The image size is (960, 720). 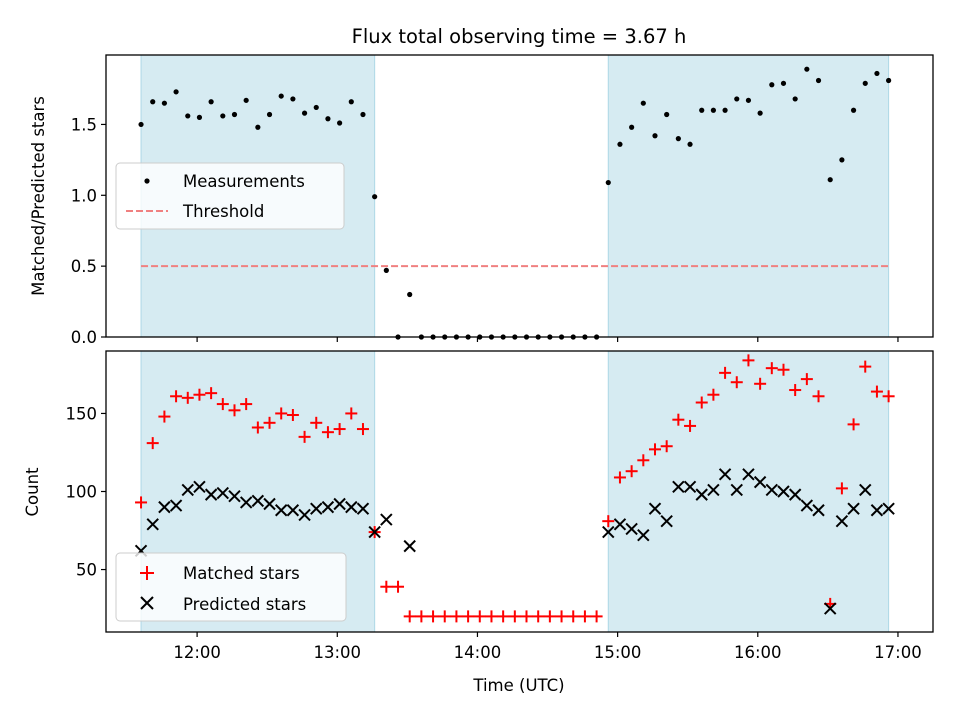 What do you see at coordinates (32, 492) in the screenshot?
I see `count-y-axis-label: Count` at bounding box center [32, 492].